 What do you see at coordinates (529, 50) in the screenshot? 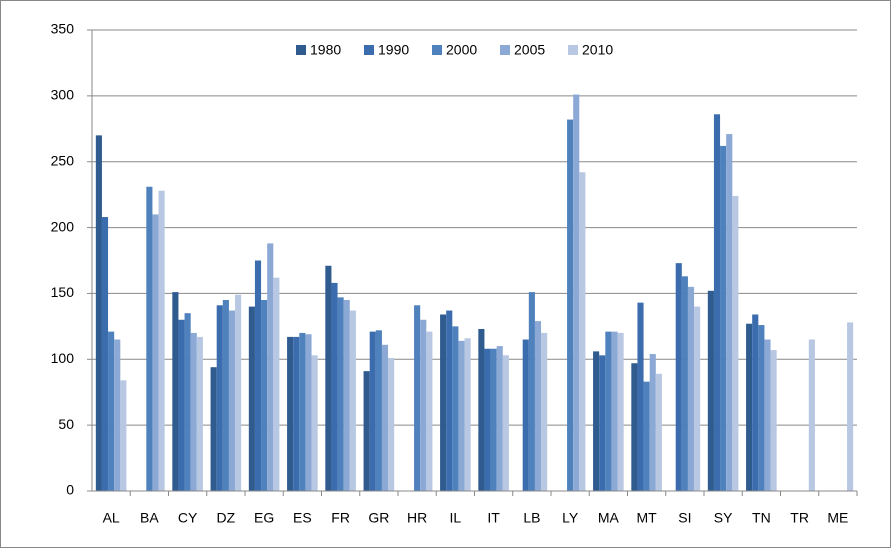
I see `legend-label: 2005` at bounding box center [529, 50].